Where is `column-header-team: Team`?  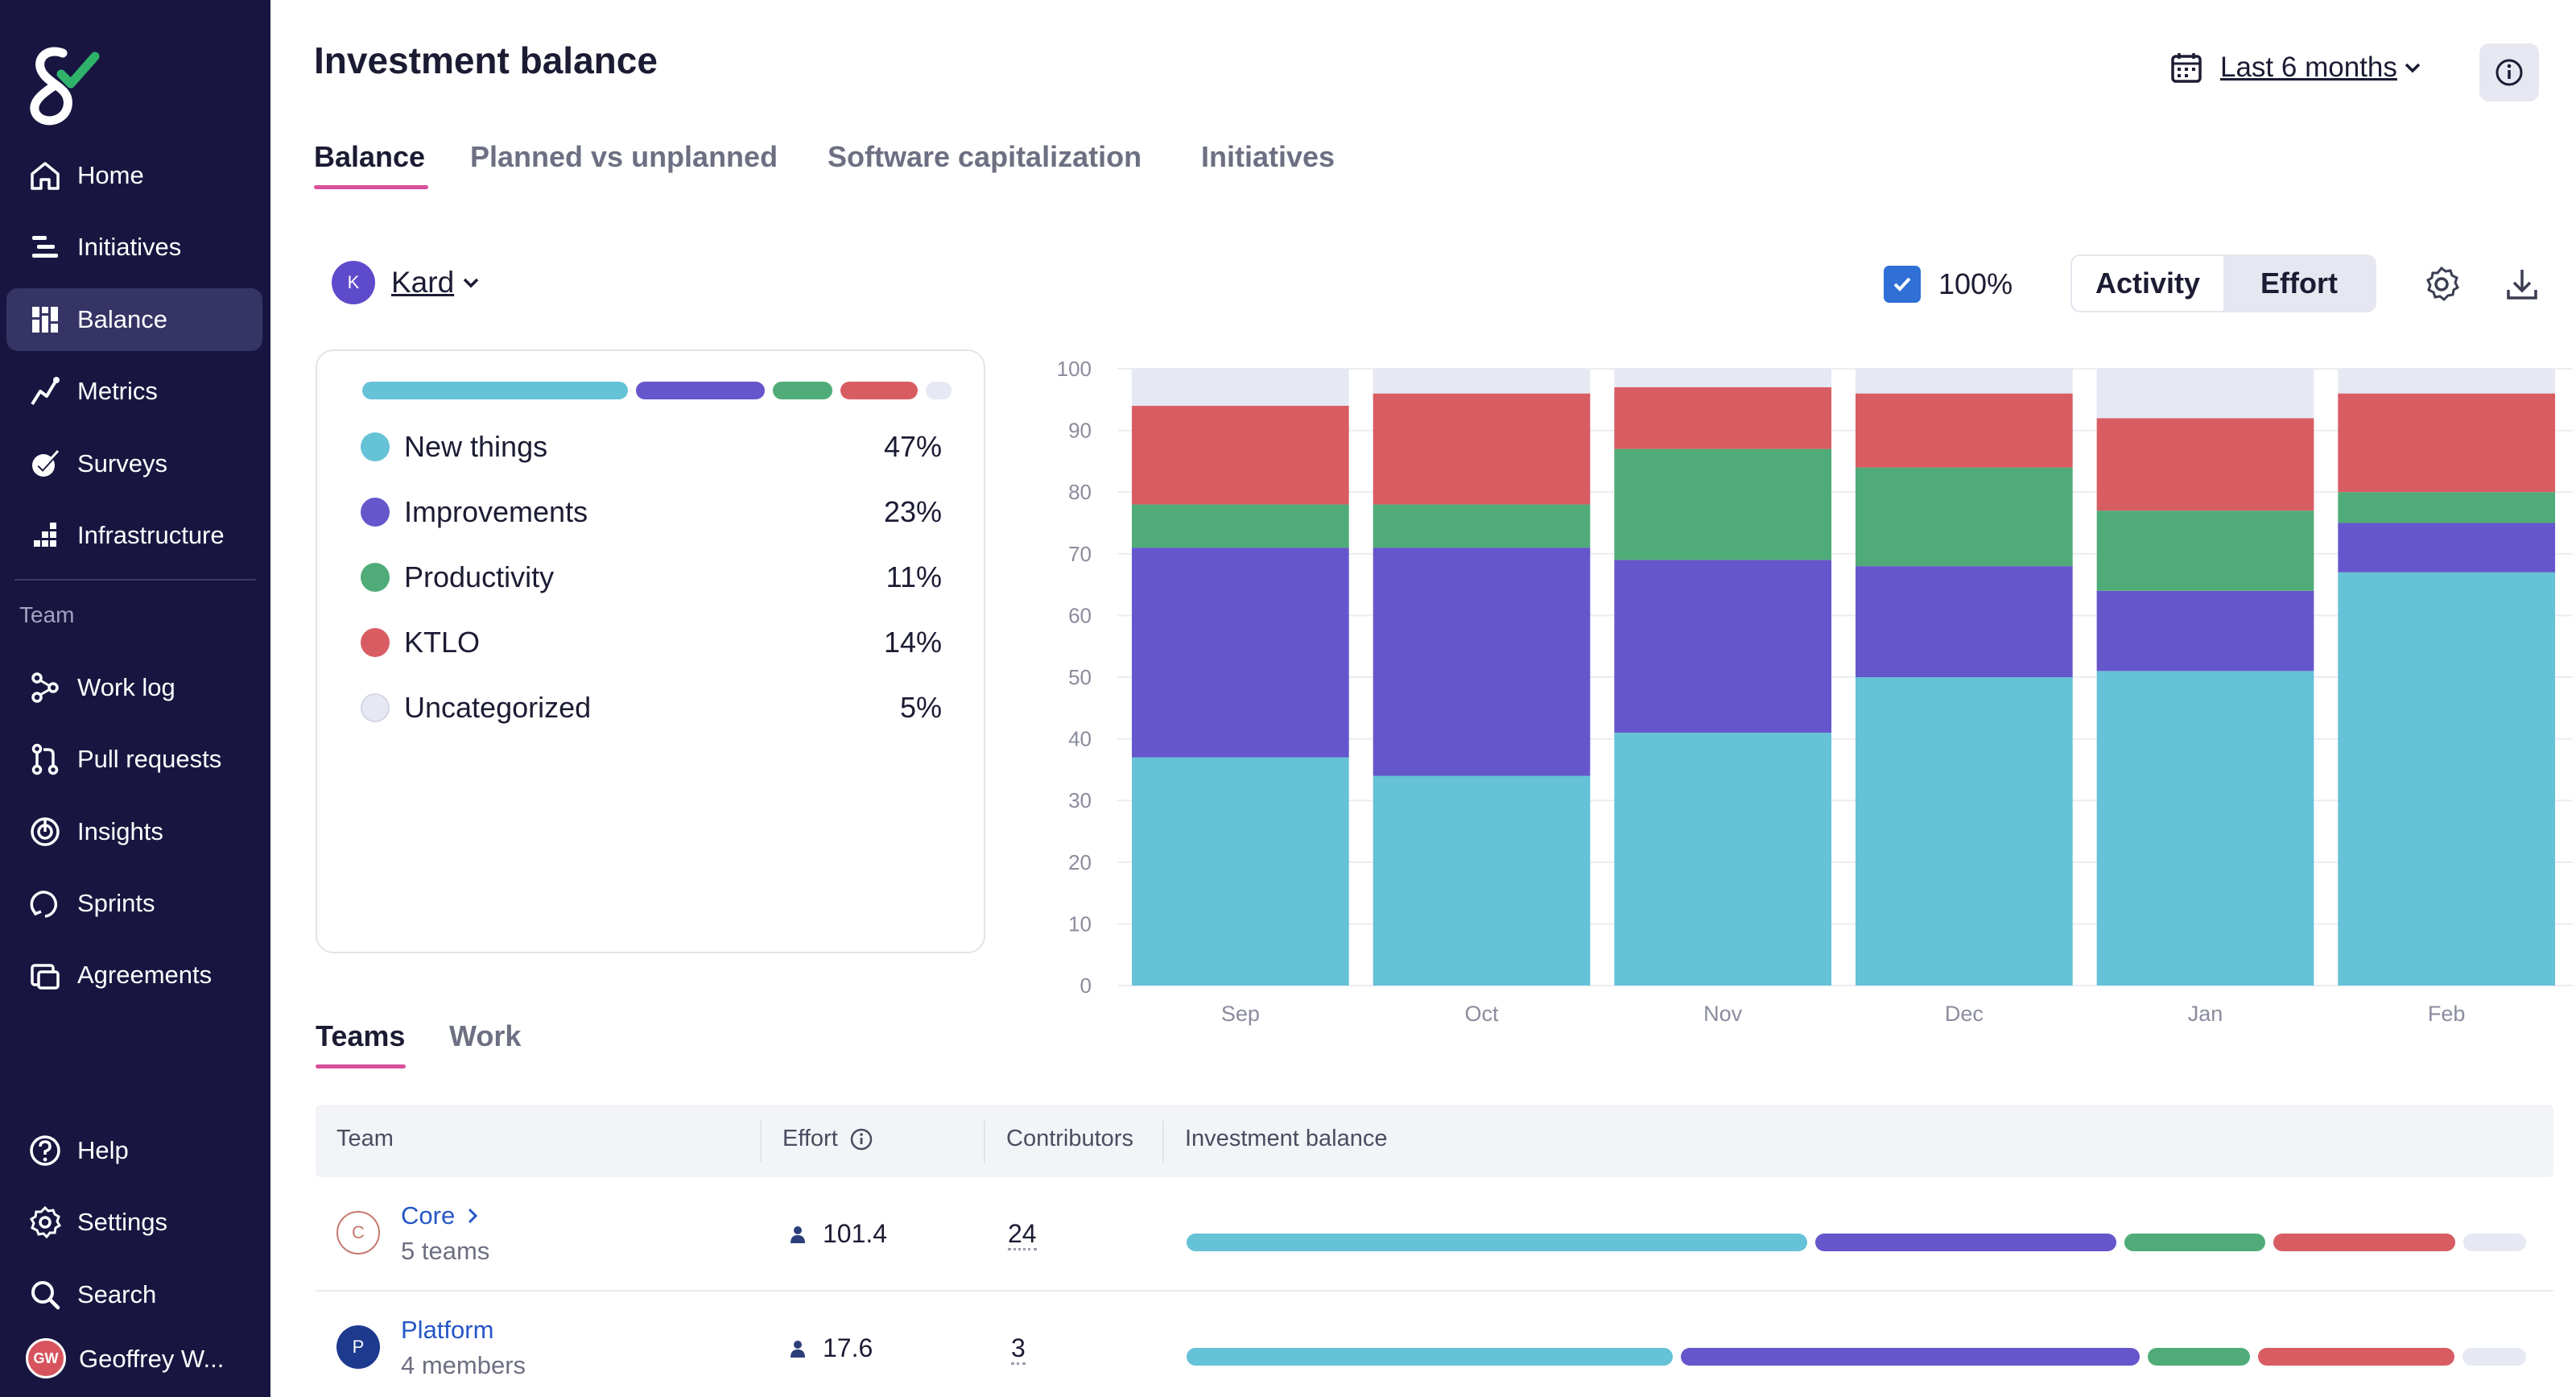
column-header-team: Team is located at coordinates (365, 1138).